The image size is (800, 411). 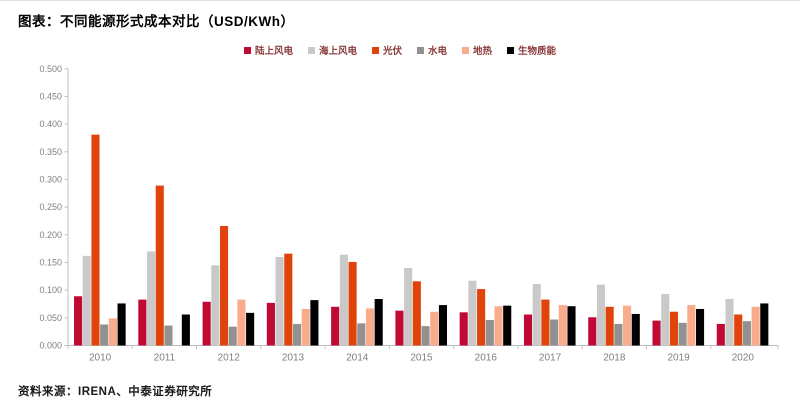 What do you see at coordinates (50, 124) in the screenshot?
I see `y-axis-tick-label: 0.400` at bounding box center [50, 124].